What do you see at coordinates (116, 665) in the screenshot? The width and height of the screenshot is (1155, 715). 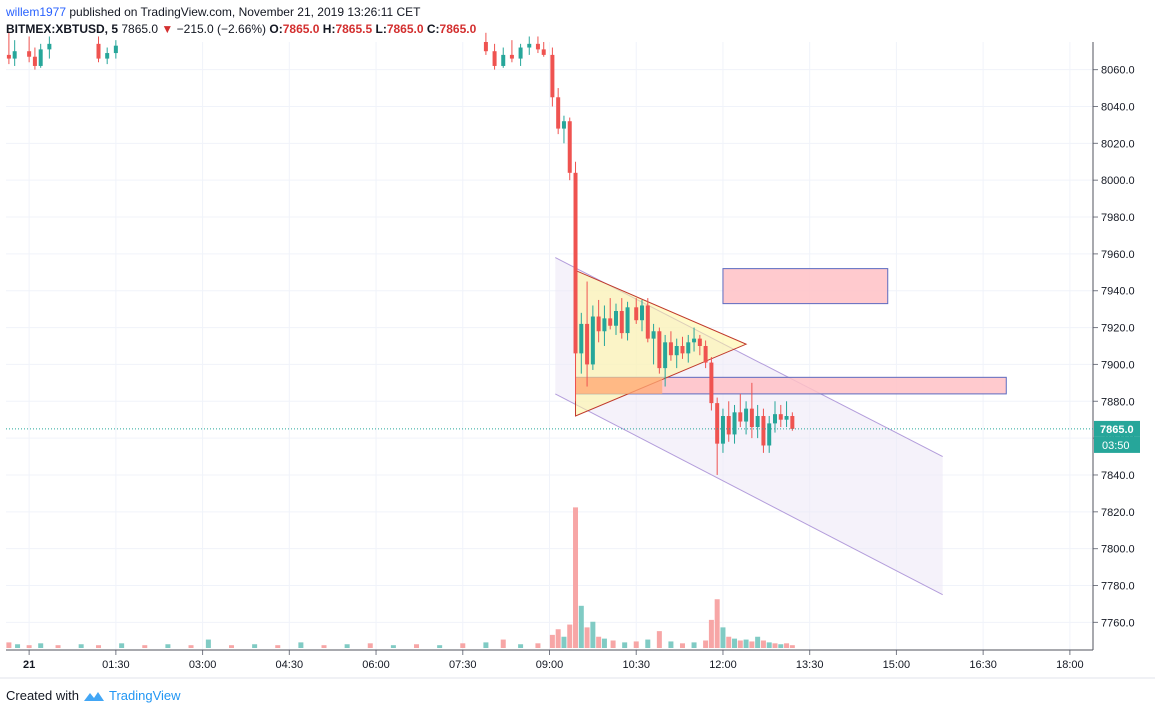 I see `x-tick-label: 01:30` at bounding box center [116, 665].